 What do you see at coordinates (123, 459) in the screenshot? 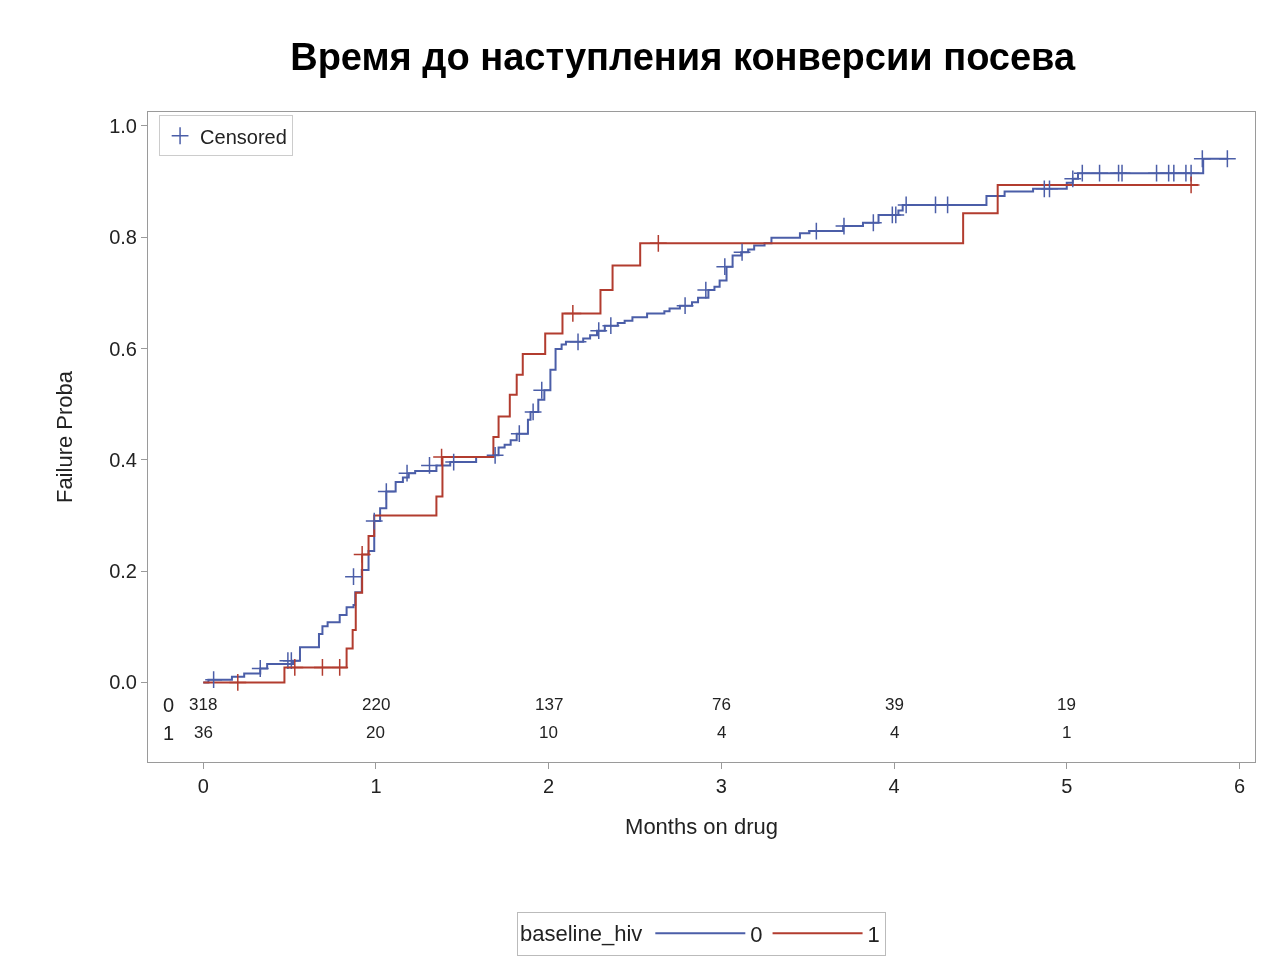
I see `y-tick-label: 0.4` at bounding box center [123, 459].